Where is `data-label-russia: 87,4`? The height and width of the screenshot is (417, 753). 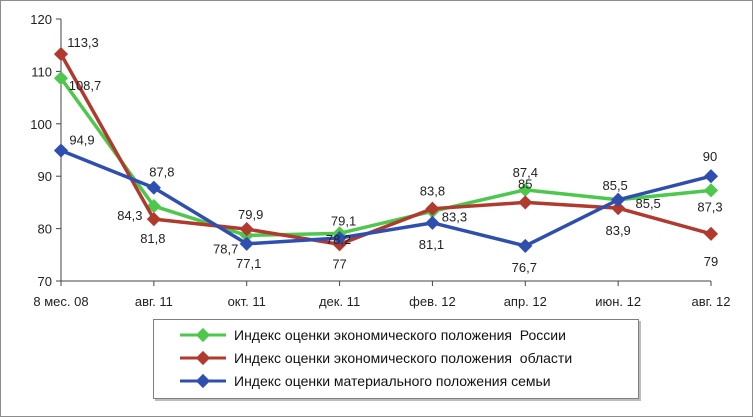
data-label-russia: 87,4 is located at coordinates (525, 172).